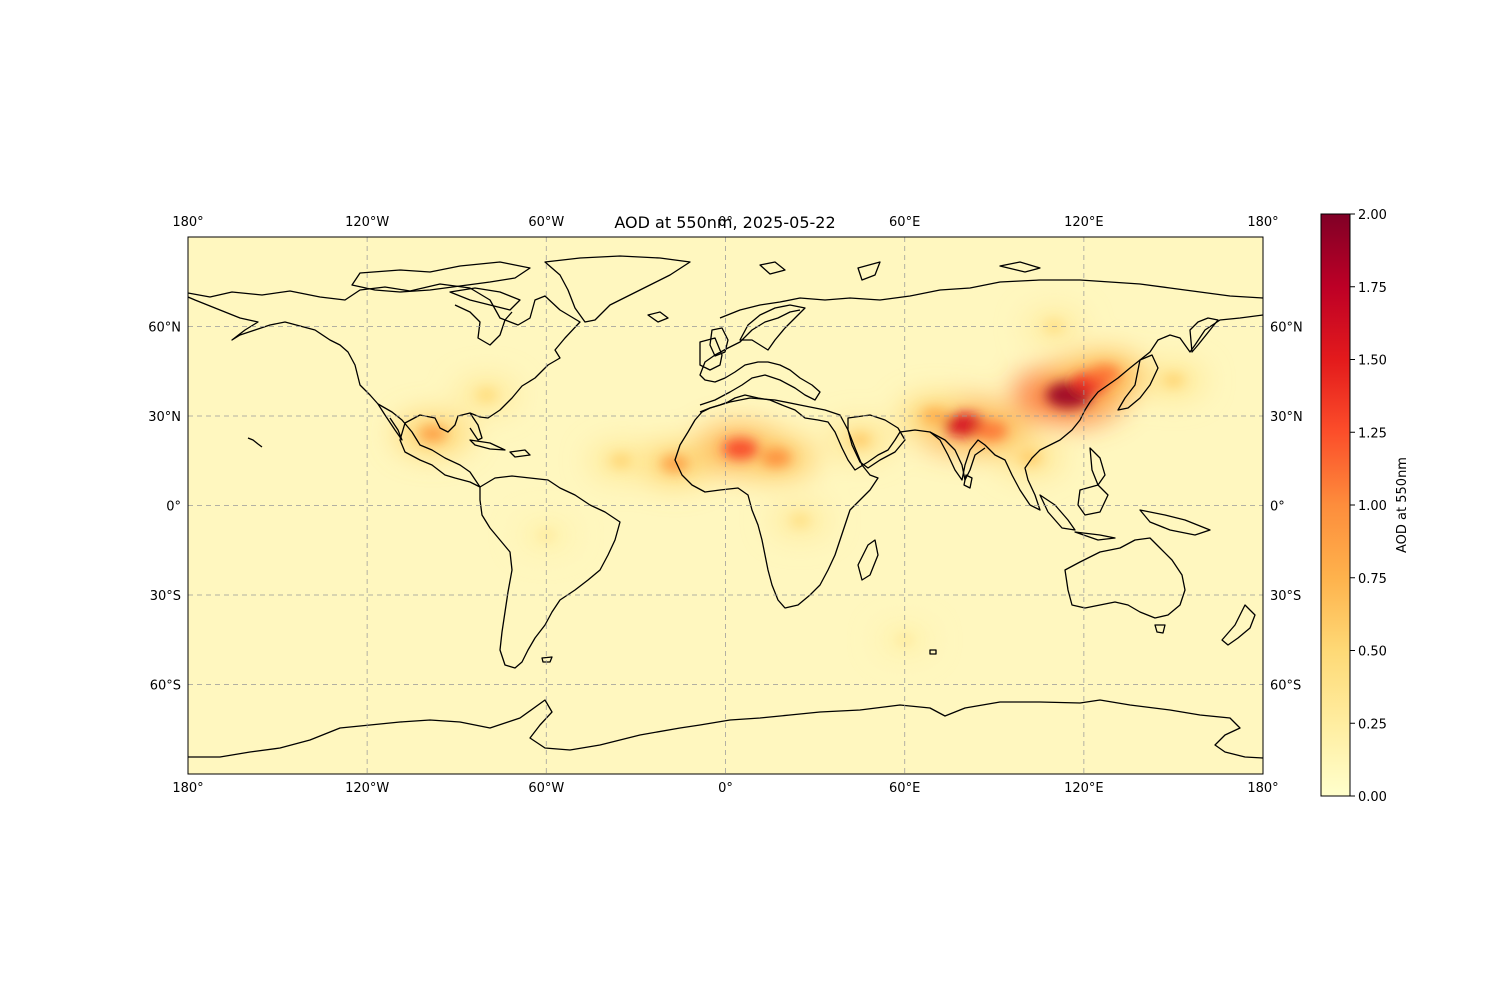 Image resolution: width=1500 pixels, height=1000 pixels. I want to click on coastline-baja, so click(390, 422).